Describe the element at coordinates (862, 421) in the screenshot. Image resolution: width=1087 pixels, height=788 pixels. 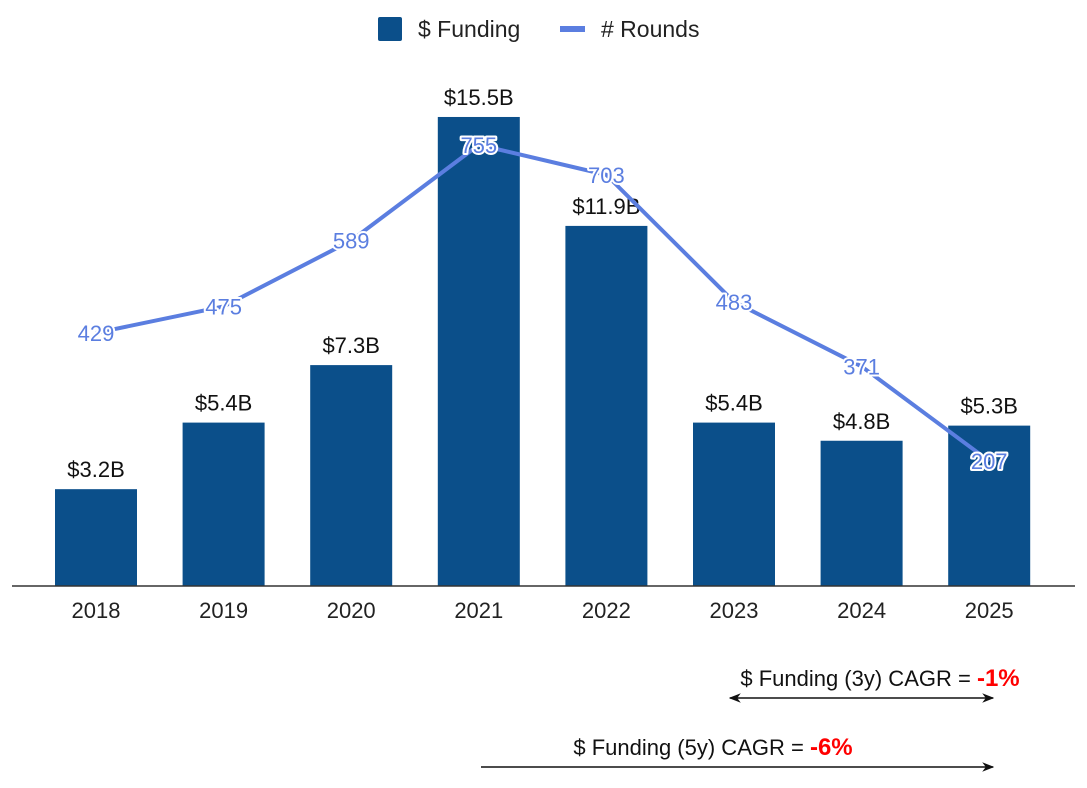
I see `bar-label-2024: $4.8B` at that location.